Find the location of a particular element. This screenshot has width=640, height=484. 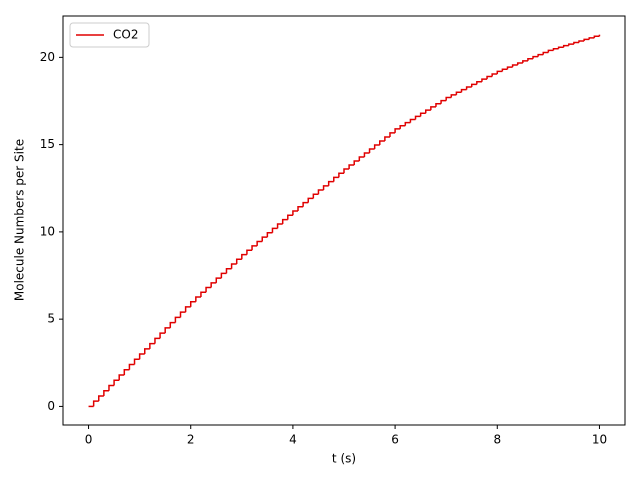

x-tick-label: 6 is located at coordinates (395, 440).